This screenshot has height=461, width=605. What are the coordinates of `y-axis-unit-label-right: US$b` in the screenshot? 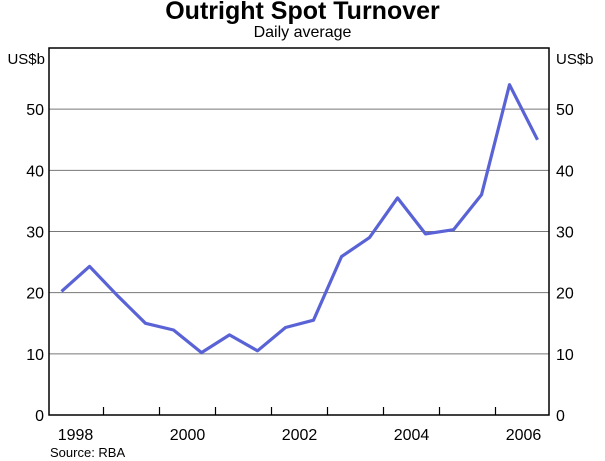 It's located at (575, 59).